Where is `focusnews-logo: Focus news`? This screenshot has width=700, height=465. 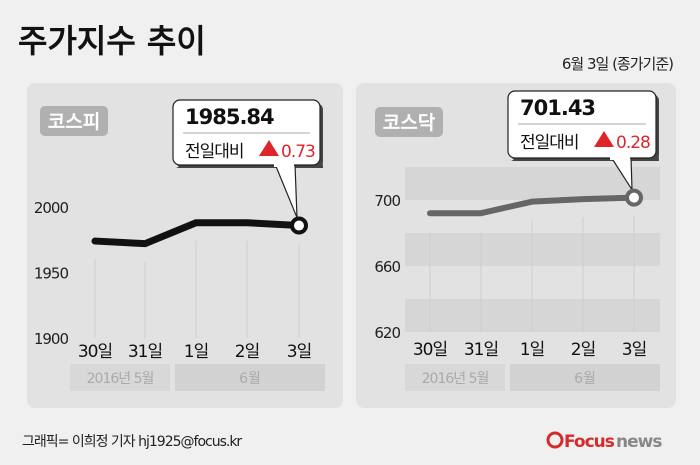 focusnews-logo: Focus news is located at coordinates (604, 441).